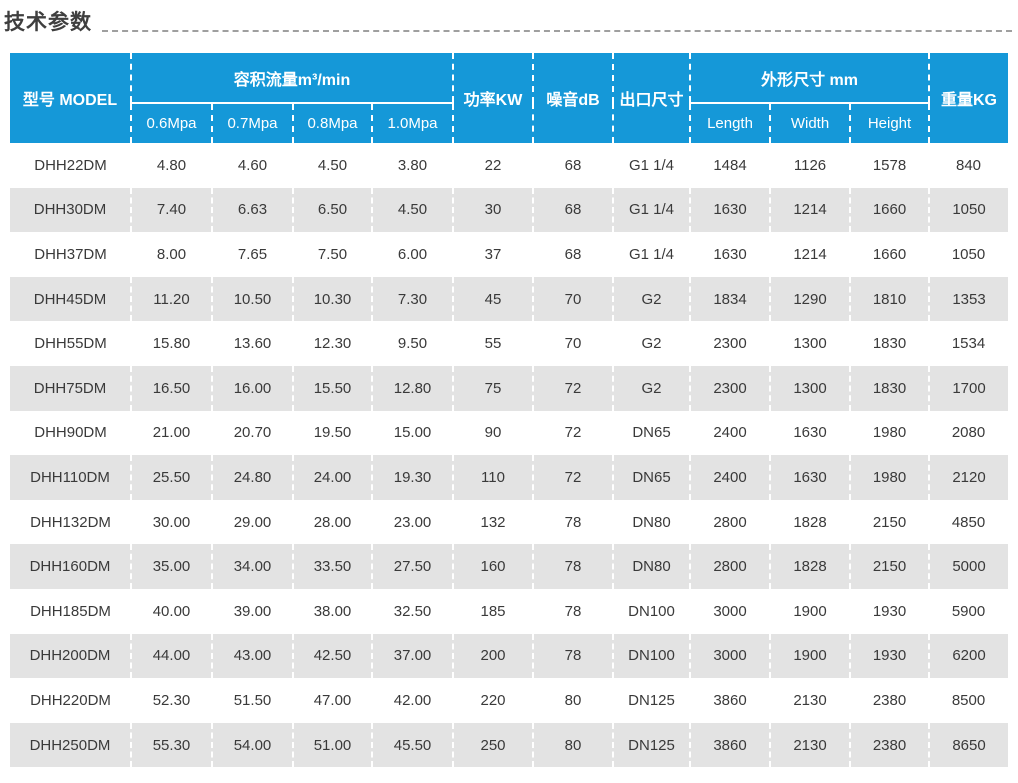 The width and height of the screenshot is (1018, 783). What do you see at coordinates (968, 299) in the screenshot?
I see `value-cell: 1353` at bounding box center [968, 299].